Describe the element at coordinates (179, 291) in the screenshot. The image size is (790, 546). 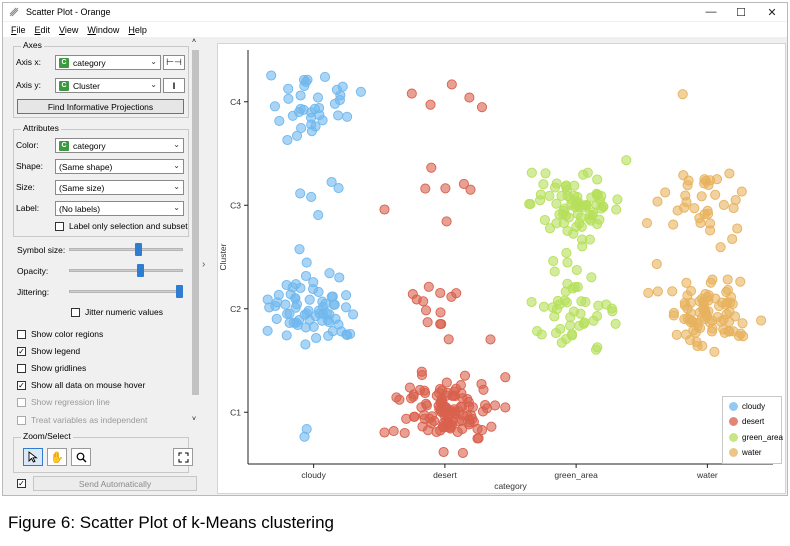
I see `jittering-handle` at that location.